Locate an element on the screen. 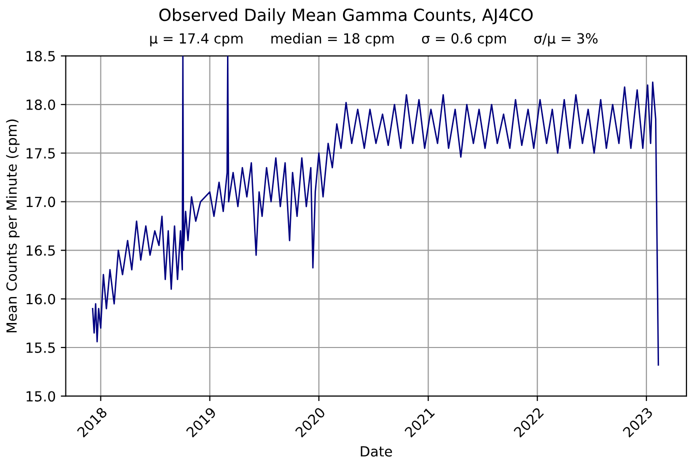 Image resolution: width=692 pixels, height=466 pixels. y-tick-label: 16.0 is located at coordinates (41, 299).